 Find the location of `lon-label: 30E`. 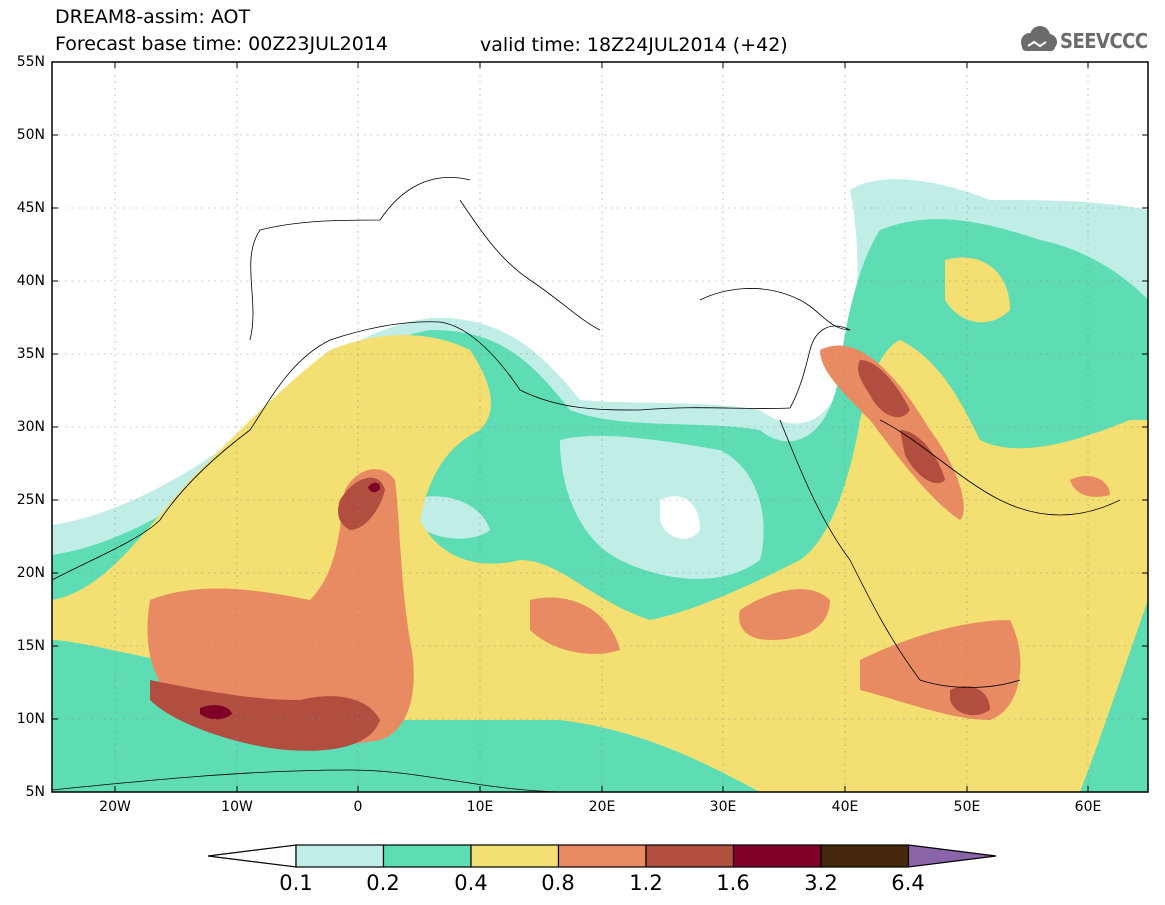

lon-label: 30E is located at coordinates (723, 807).